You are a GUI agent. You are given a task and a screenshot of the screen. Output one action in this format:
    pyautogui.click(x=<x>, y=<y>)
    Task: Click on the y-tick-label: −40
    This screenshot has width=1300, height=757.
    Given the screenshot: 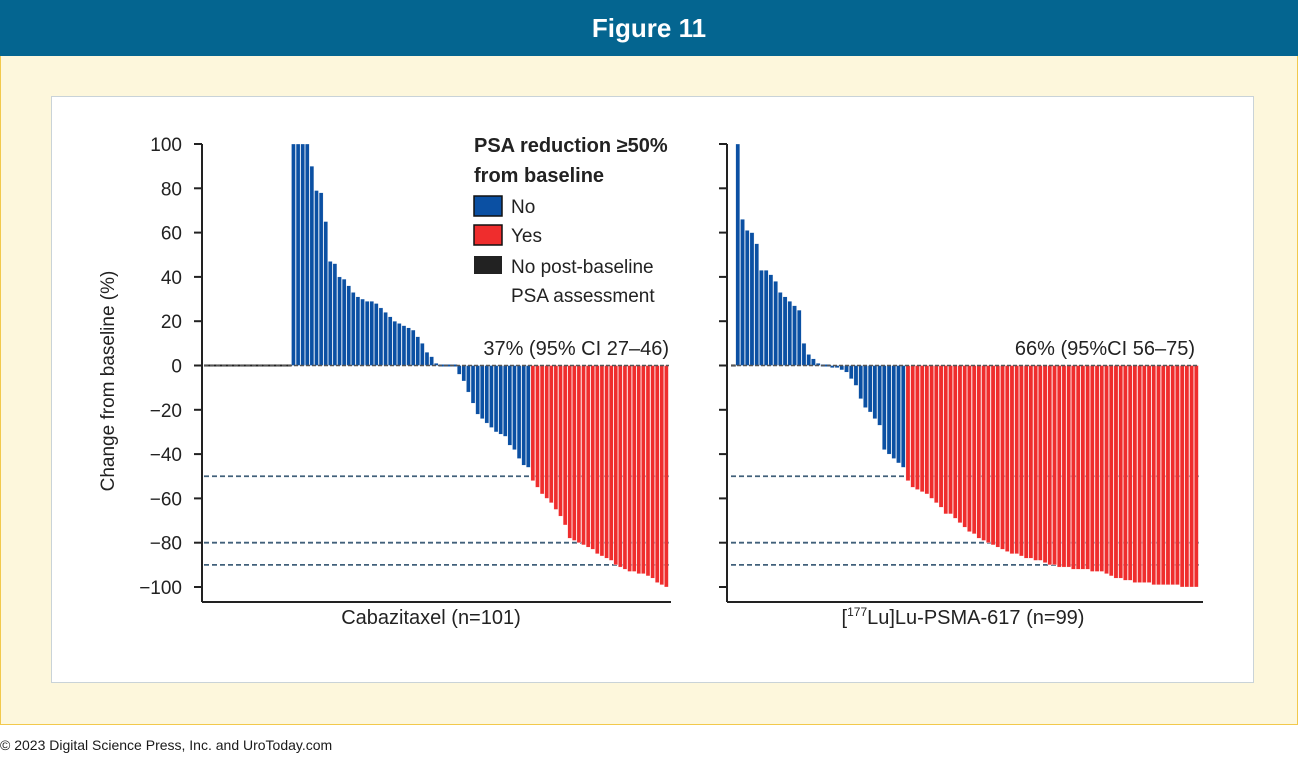 What is the action you would take?
    pyautogui.click(x=166, y=455)
    